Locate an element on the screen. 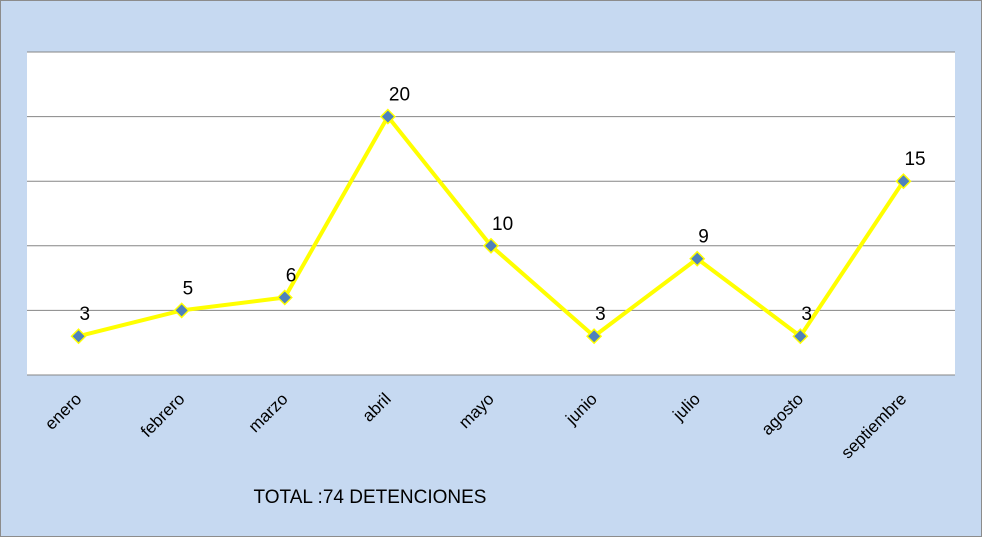 The height and width of the screenshot is (537, 982). data-label: 20 is located at coordinates (399, 95).